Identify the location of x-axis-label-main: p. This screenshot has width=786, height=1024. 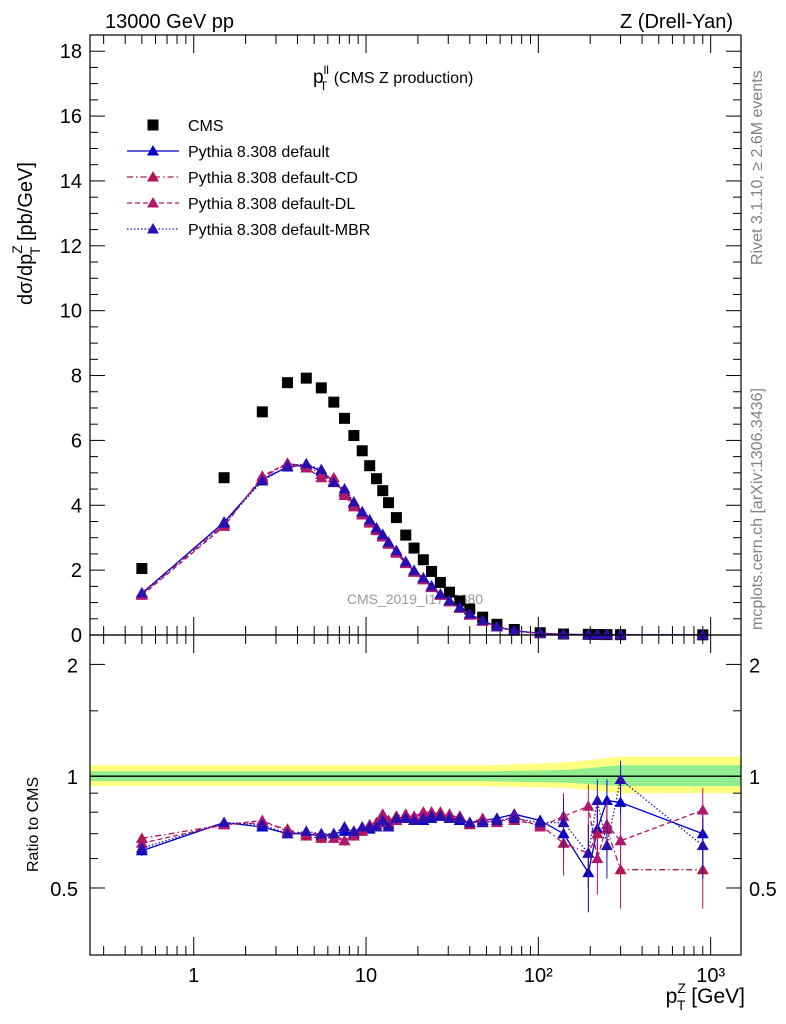
(672, 996).